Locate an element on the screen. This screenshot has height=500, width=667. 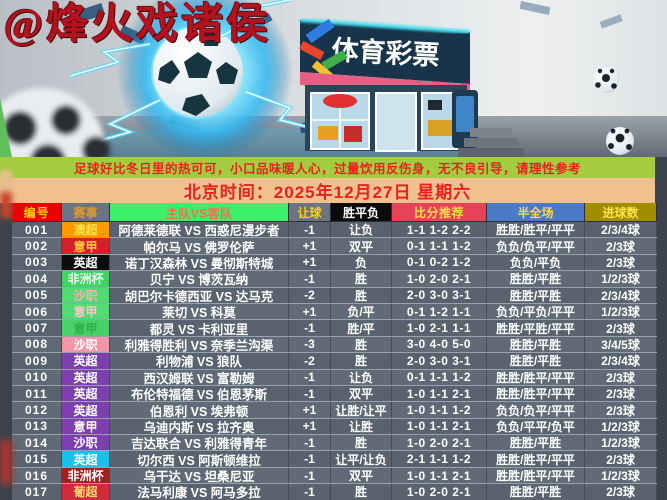
half-full-prediction: 负负/平负 is located at coordinates (536, 262).